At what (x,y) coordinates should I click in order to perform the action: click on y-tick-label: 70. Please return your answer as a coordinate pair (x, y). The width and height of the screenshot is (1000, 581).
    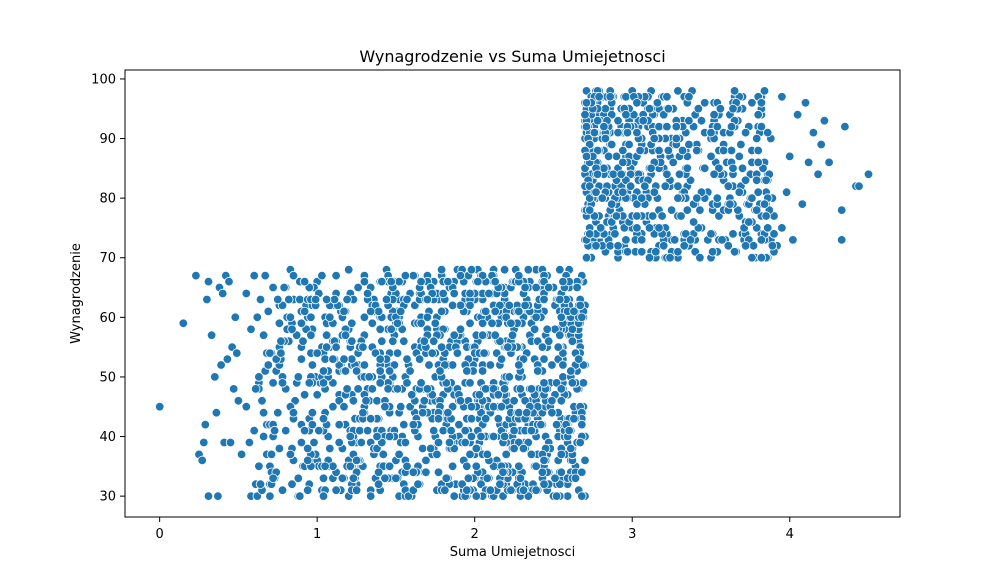
    Looking at the image, I should click on (107, 258).